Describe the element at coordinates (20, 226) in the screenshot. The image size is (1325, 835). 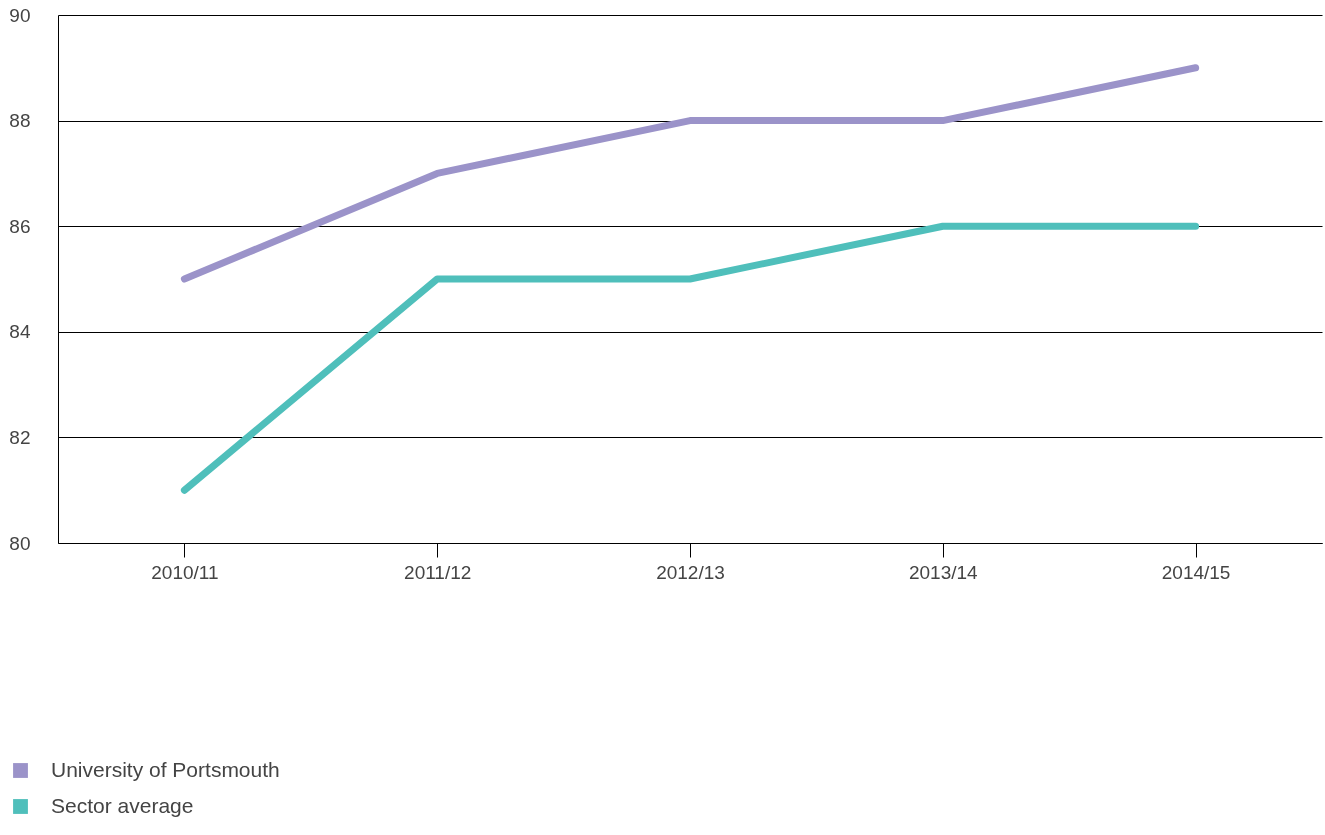
I see `y-tick-label: 86` at that location.